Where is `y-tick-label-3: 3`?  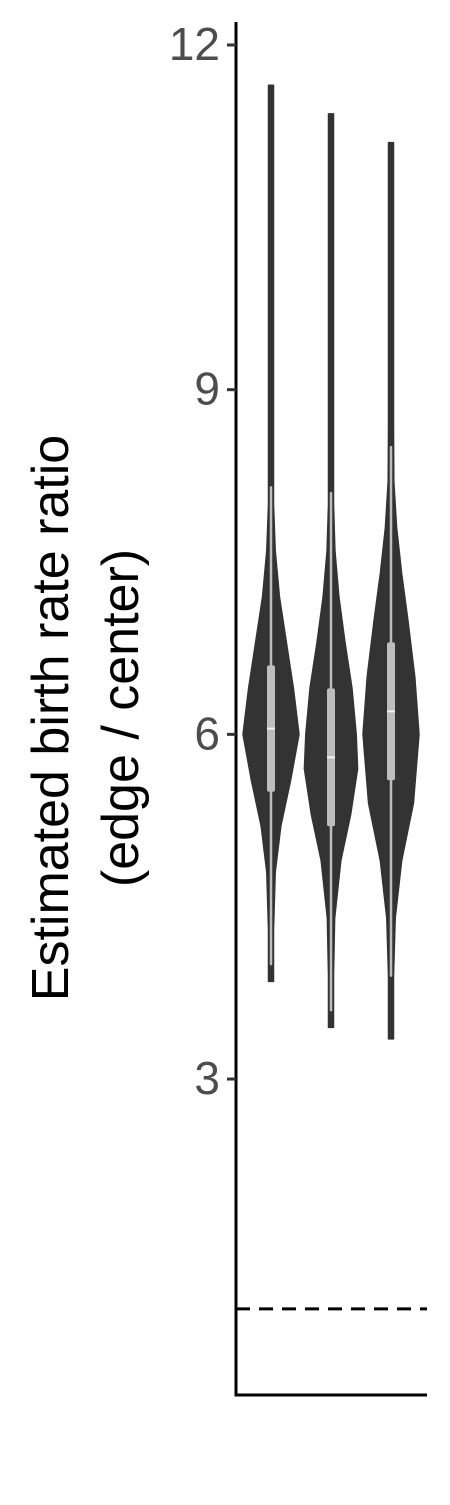
y-tick-label-3: 3 is located at coordinates (207, 1078).